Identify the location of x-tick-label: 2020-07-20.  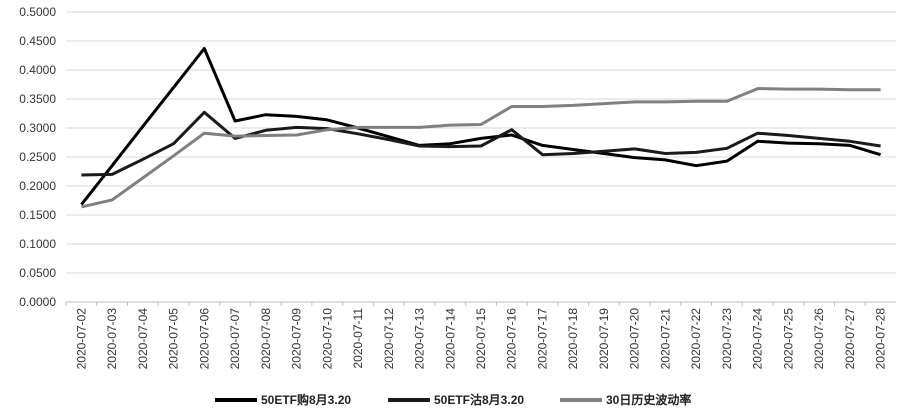
(635, 339).